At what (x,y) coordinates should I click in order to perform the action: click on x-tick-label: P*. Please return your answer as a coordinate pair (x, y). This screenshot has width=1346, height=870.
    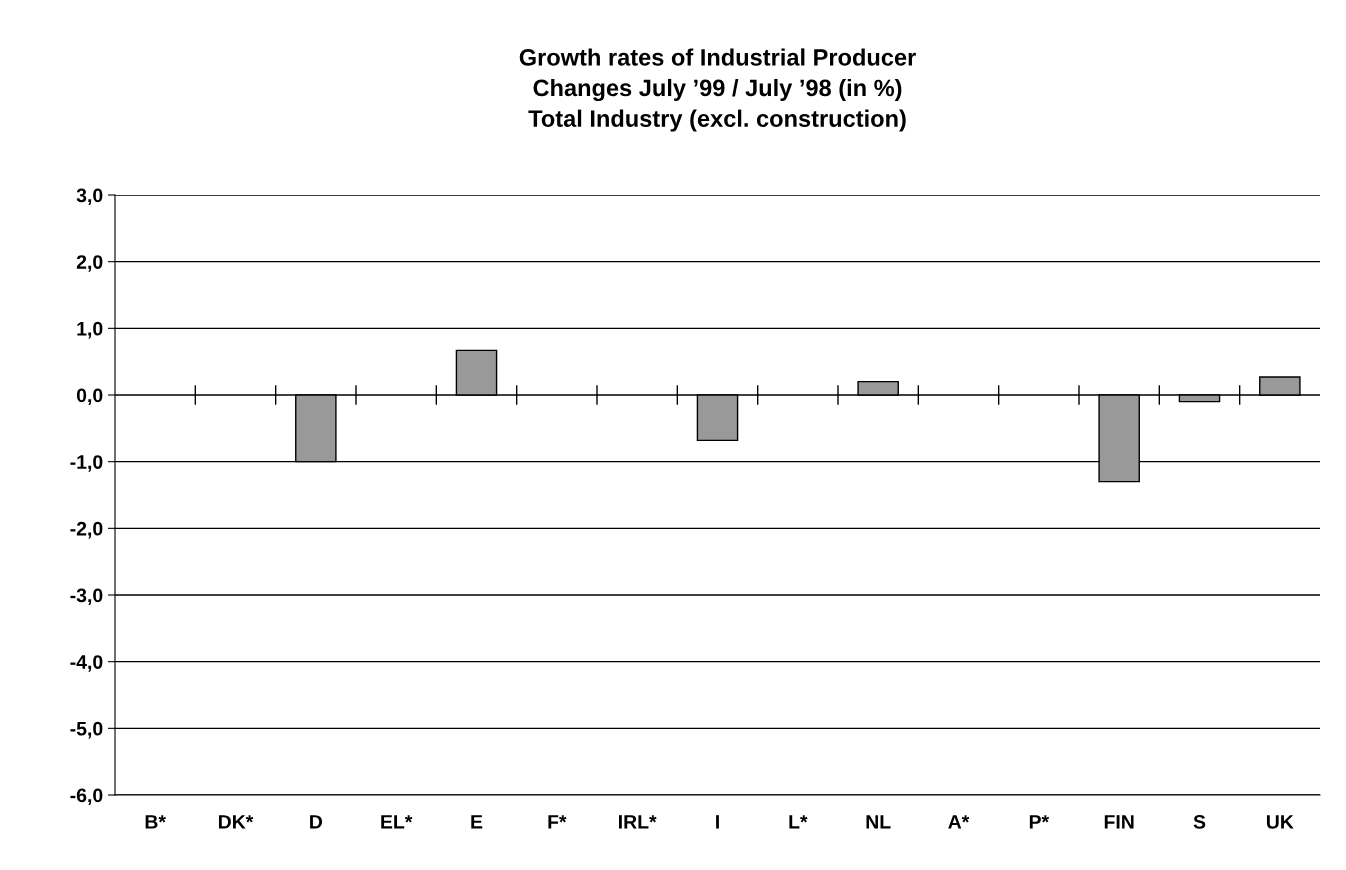
    Looking at the image, I should click on (1039, 822).